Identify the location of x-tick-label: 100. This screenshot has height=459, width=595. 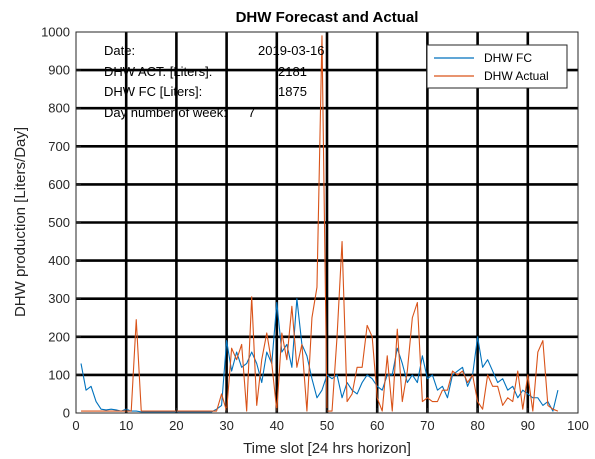
(578, 425).